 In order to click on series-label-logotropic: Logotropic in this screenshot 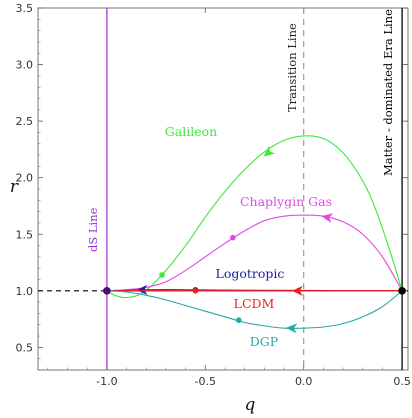, I will do `click(250, 273)`.